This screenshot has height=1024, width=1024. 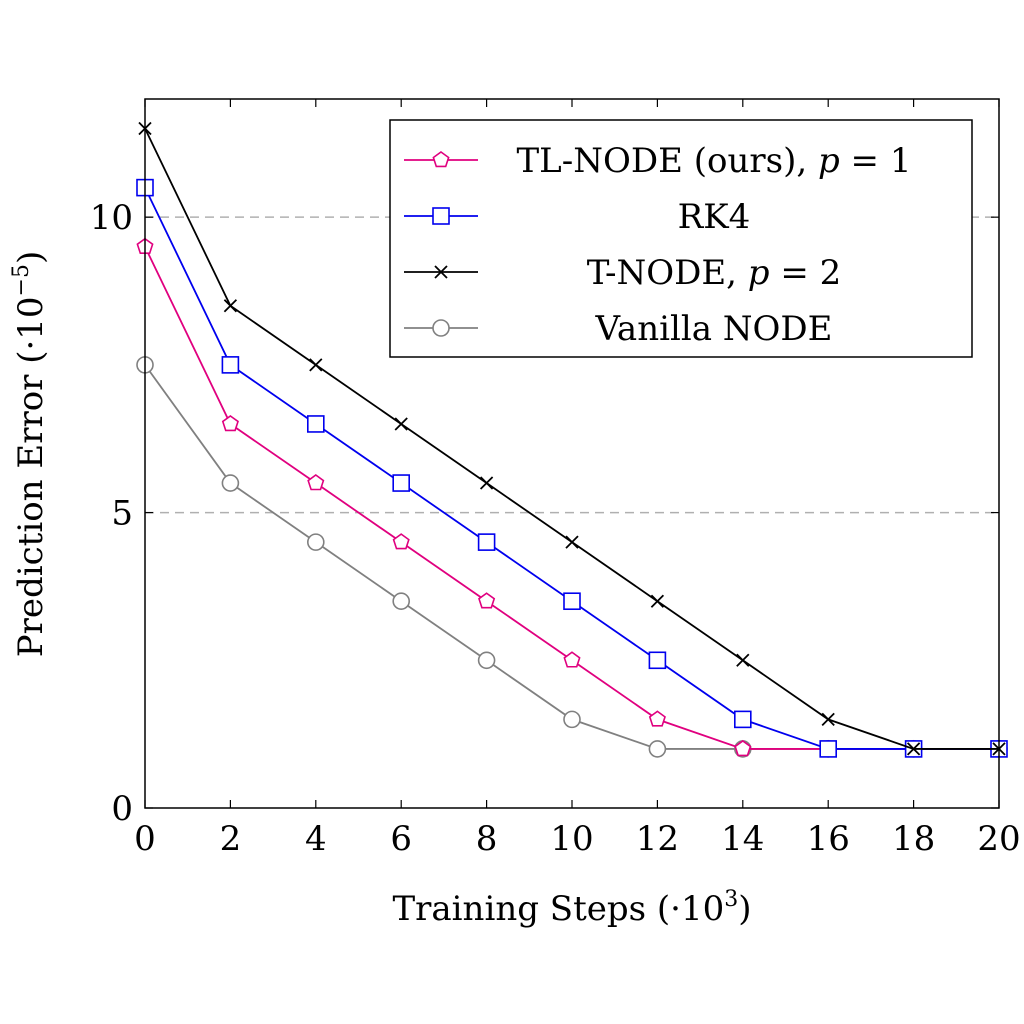 What do you see at coordinates (713, 329) in the screenshot?
I see `legend-label: Vanilla NODE` at bounding box center [713, 329].